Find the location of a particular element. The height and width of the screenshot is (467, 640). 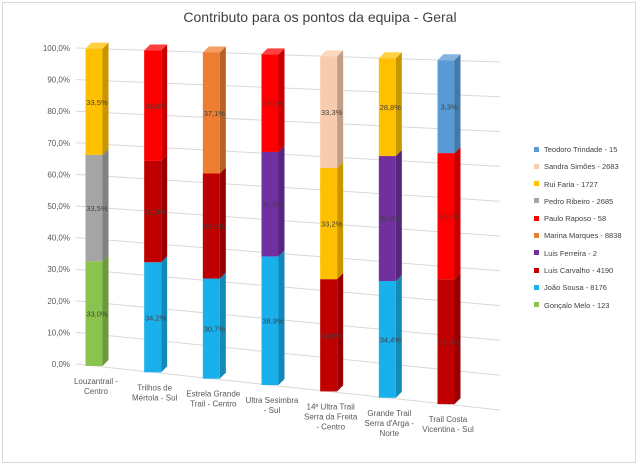

data-label: 34,3% is located at coordinates (156, 106).